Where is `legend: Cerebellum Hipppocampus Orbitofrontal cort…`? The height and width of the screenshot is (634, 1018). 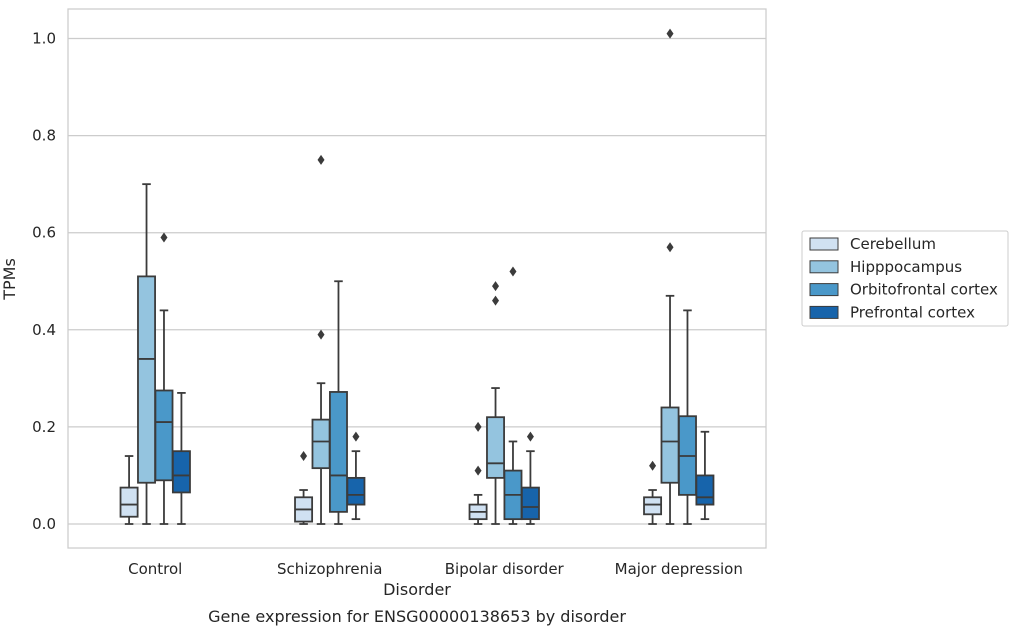 legend: Cerebellum Hipppocampus Orbitofrontal cort… is located at coordinates (905, 278).